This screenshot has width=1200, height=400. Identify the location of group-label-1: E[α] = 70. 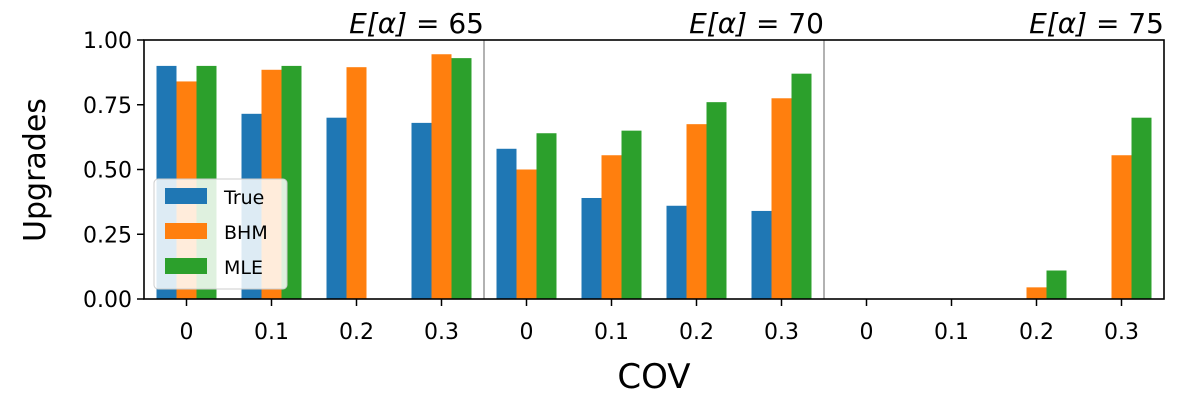
(756, 23).